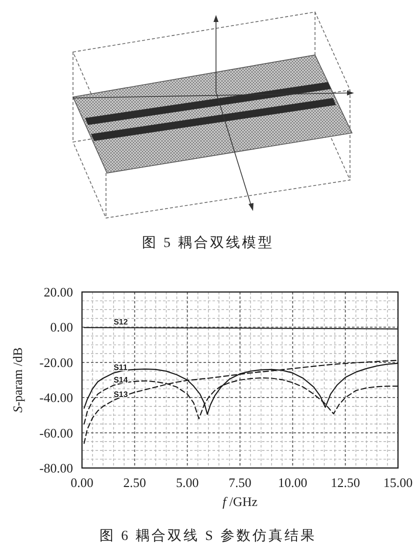  I want to click on y-tick-label: -40.00, so click(56, 398).